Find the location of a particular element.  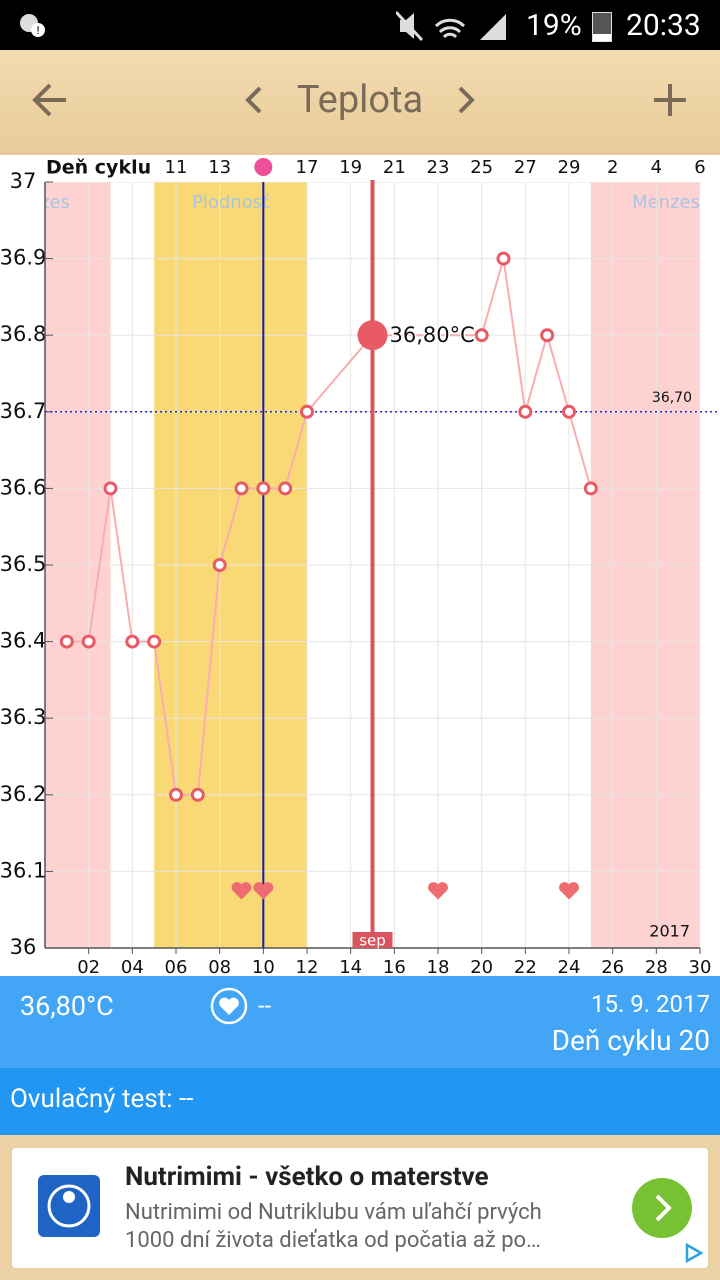

month-tag is located at coordinates (372, 940).